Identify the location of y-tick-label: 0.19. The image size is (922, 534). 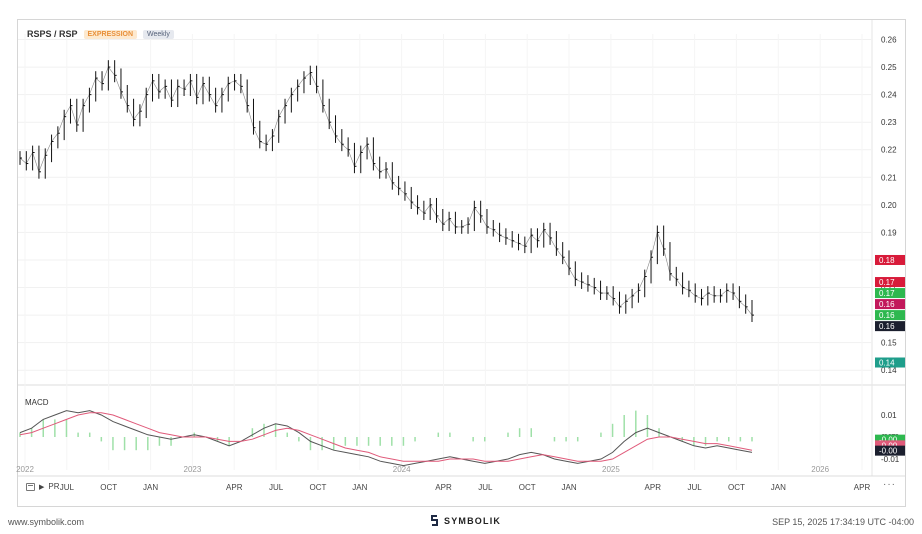
(889, 232).